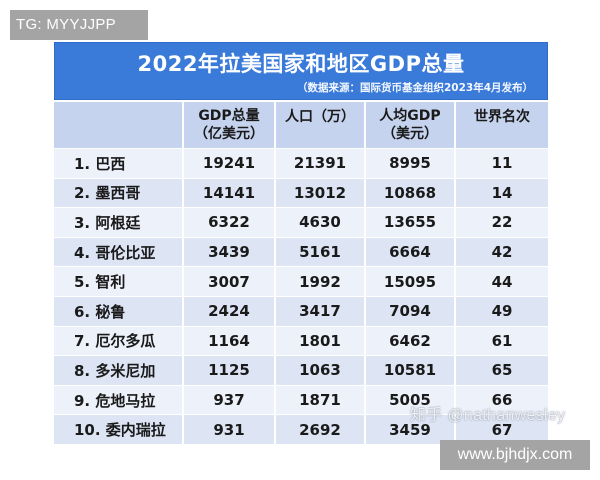  I want to click on tg-watermark-label: TG: MYYJJPP, so click(79, 25).